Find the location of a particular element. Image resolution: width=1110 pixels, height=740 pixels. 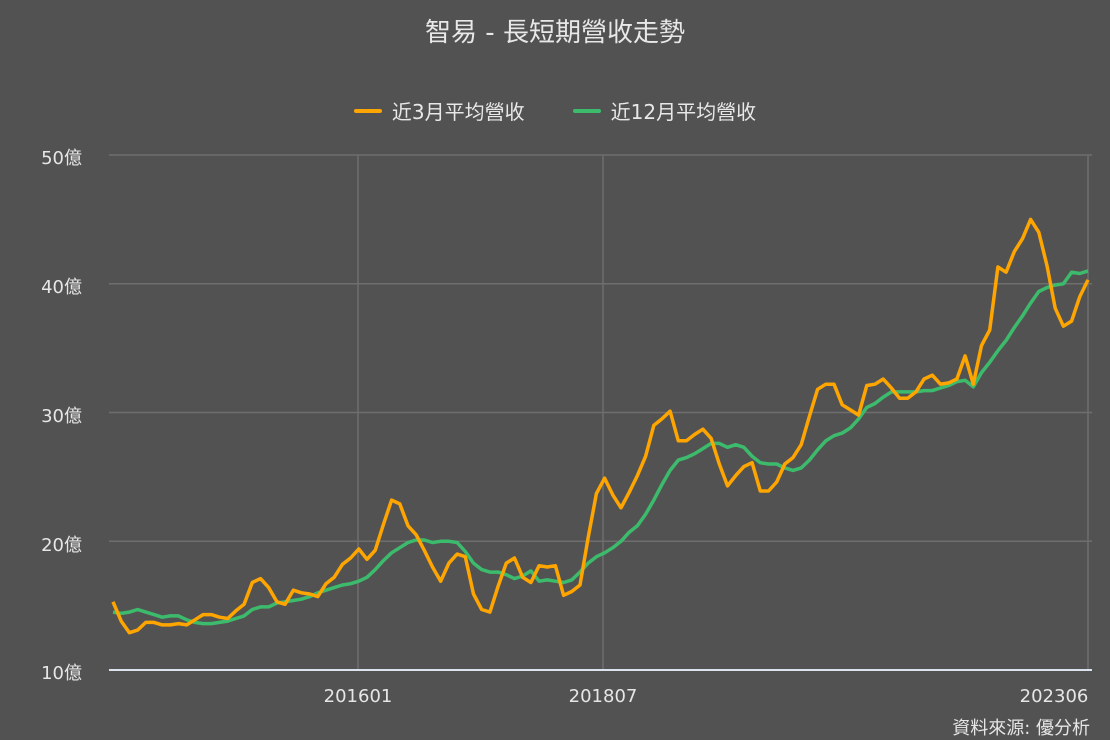

y-tick-10: 10億 is located at coordinates (61, 673).